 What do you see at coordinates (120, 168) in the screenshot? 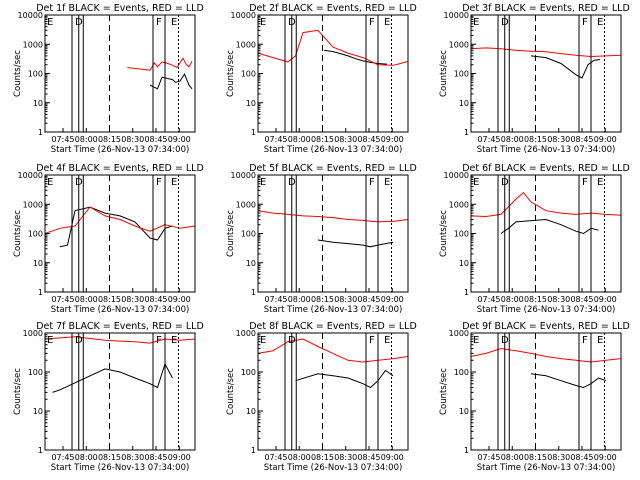
I see `panel-title: Det 4f BLACK = Events, RED = LLD` at bounding box center [120, 168].